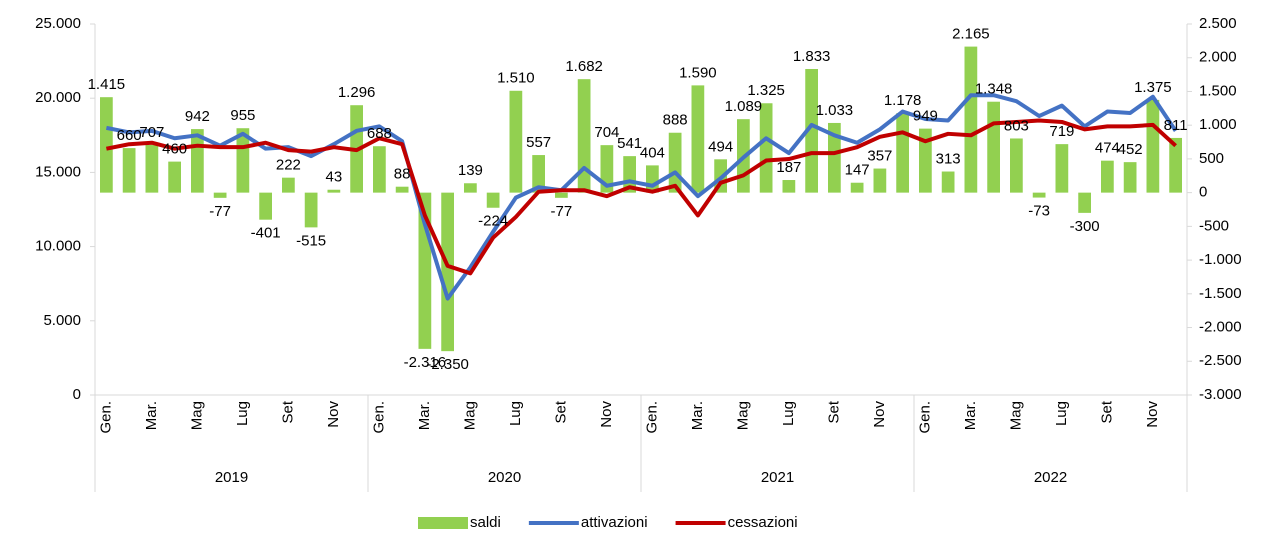 The height and width of the screenshot is (534, 1264). I want to click on data-label: 660, so click(129, 135).